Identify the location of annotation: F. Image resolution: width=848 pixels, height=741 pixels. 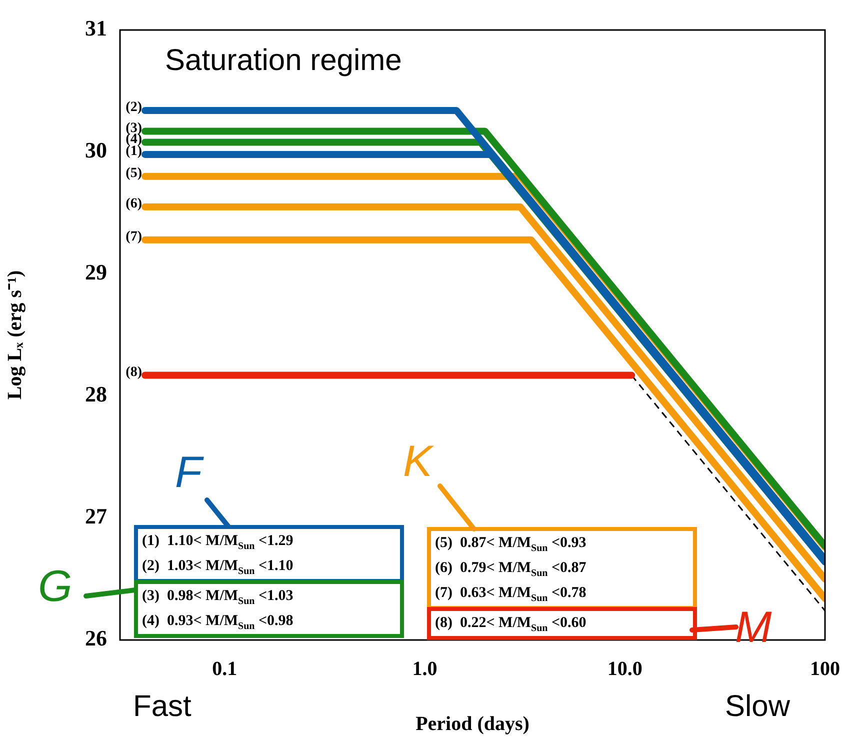
(188, 473).